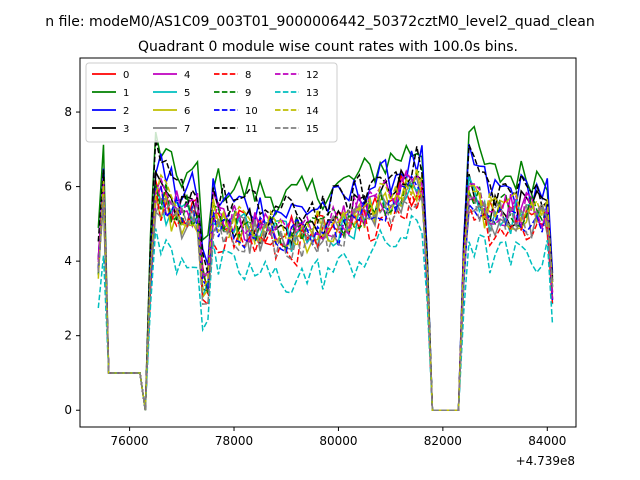 Image resolution: width=640 pixels, height=480 pixels. What do you see at coordinates (211, 102) in the screenshot?
I see `legend-box` at bounding box center [211, 102].